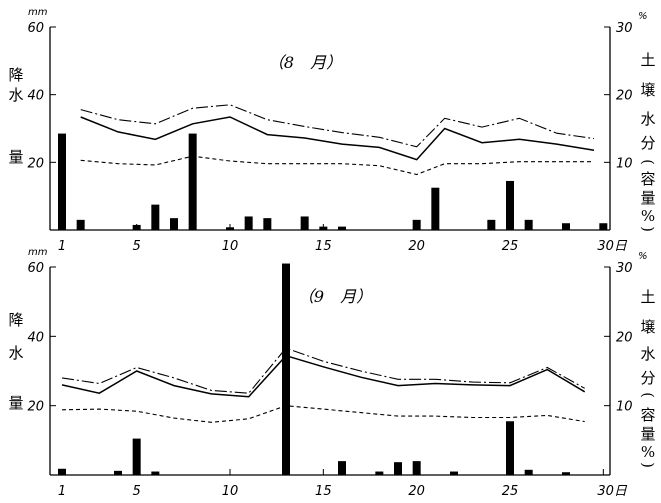 Image resolution: width=661 pixels, height=503 pixels. I want to click on chart-title: （9 月）, so click(335, 296).